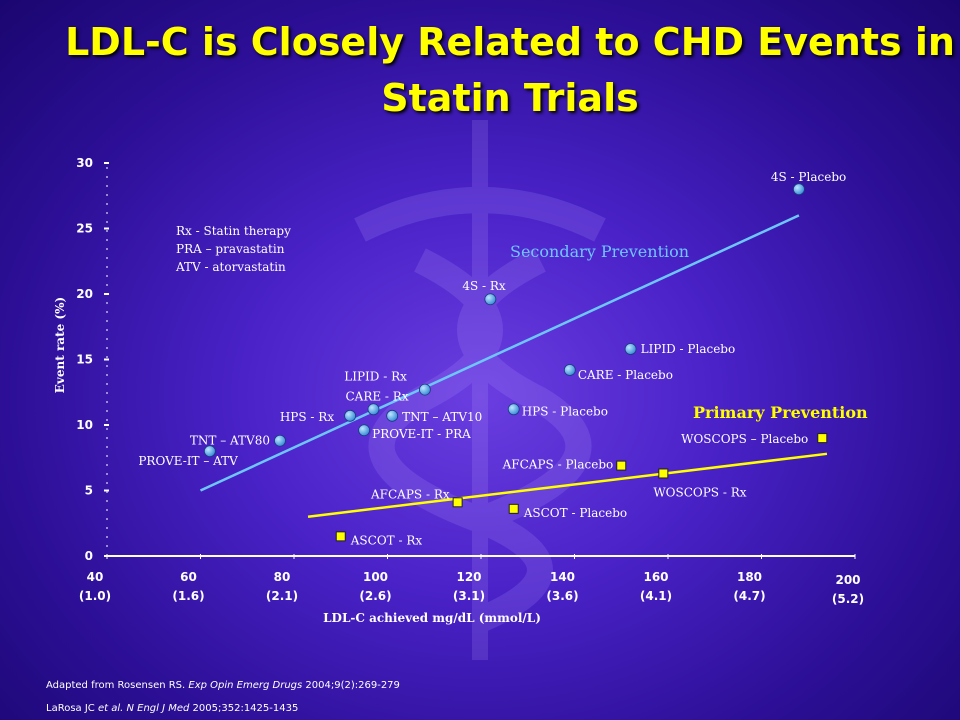  What do you see at coordinates (808, 177) in the screenshot?
I see `point-label: 4S - Placebo` at bounding box center [808, 177].